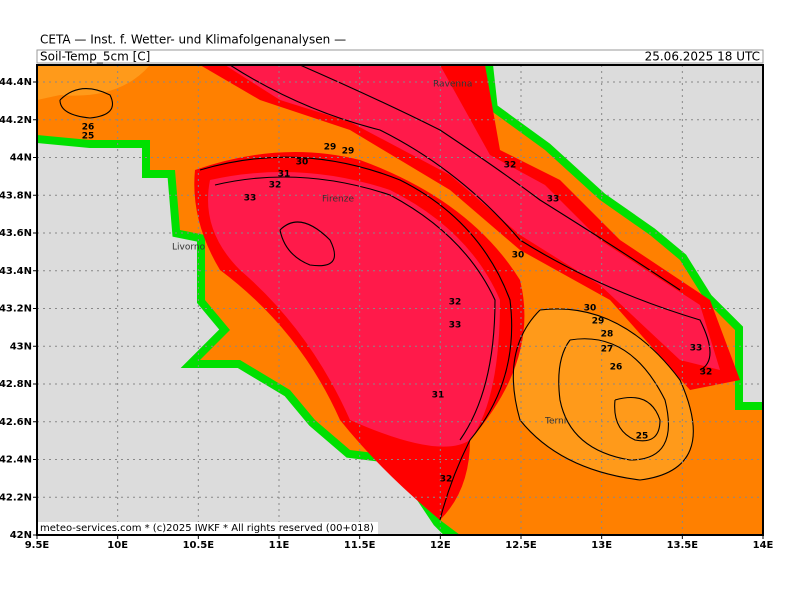 This screenshot has height=600, width=800. I want to click on x-tick-label: 12.5E, so click(521, 545).